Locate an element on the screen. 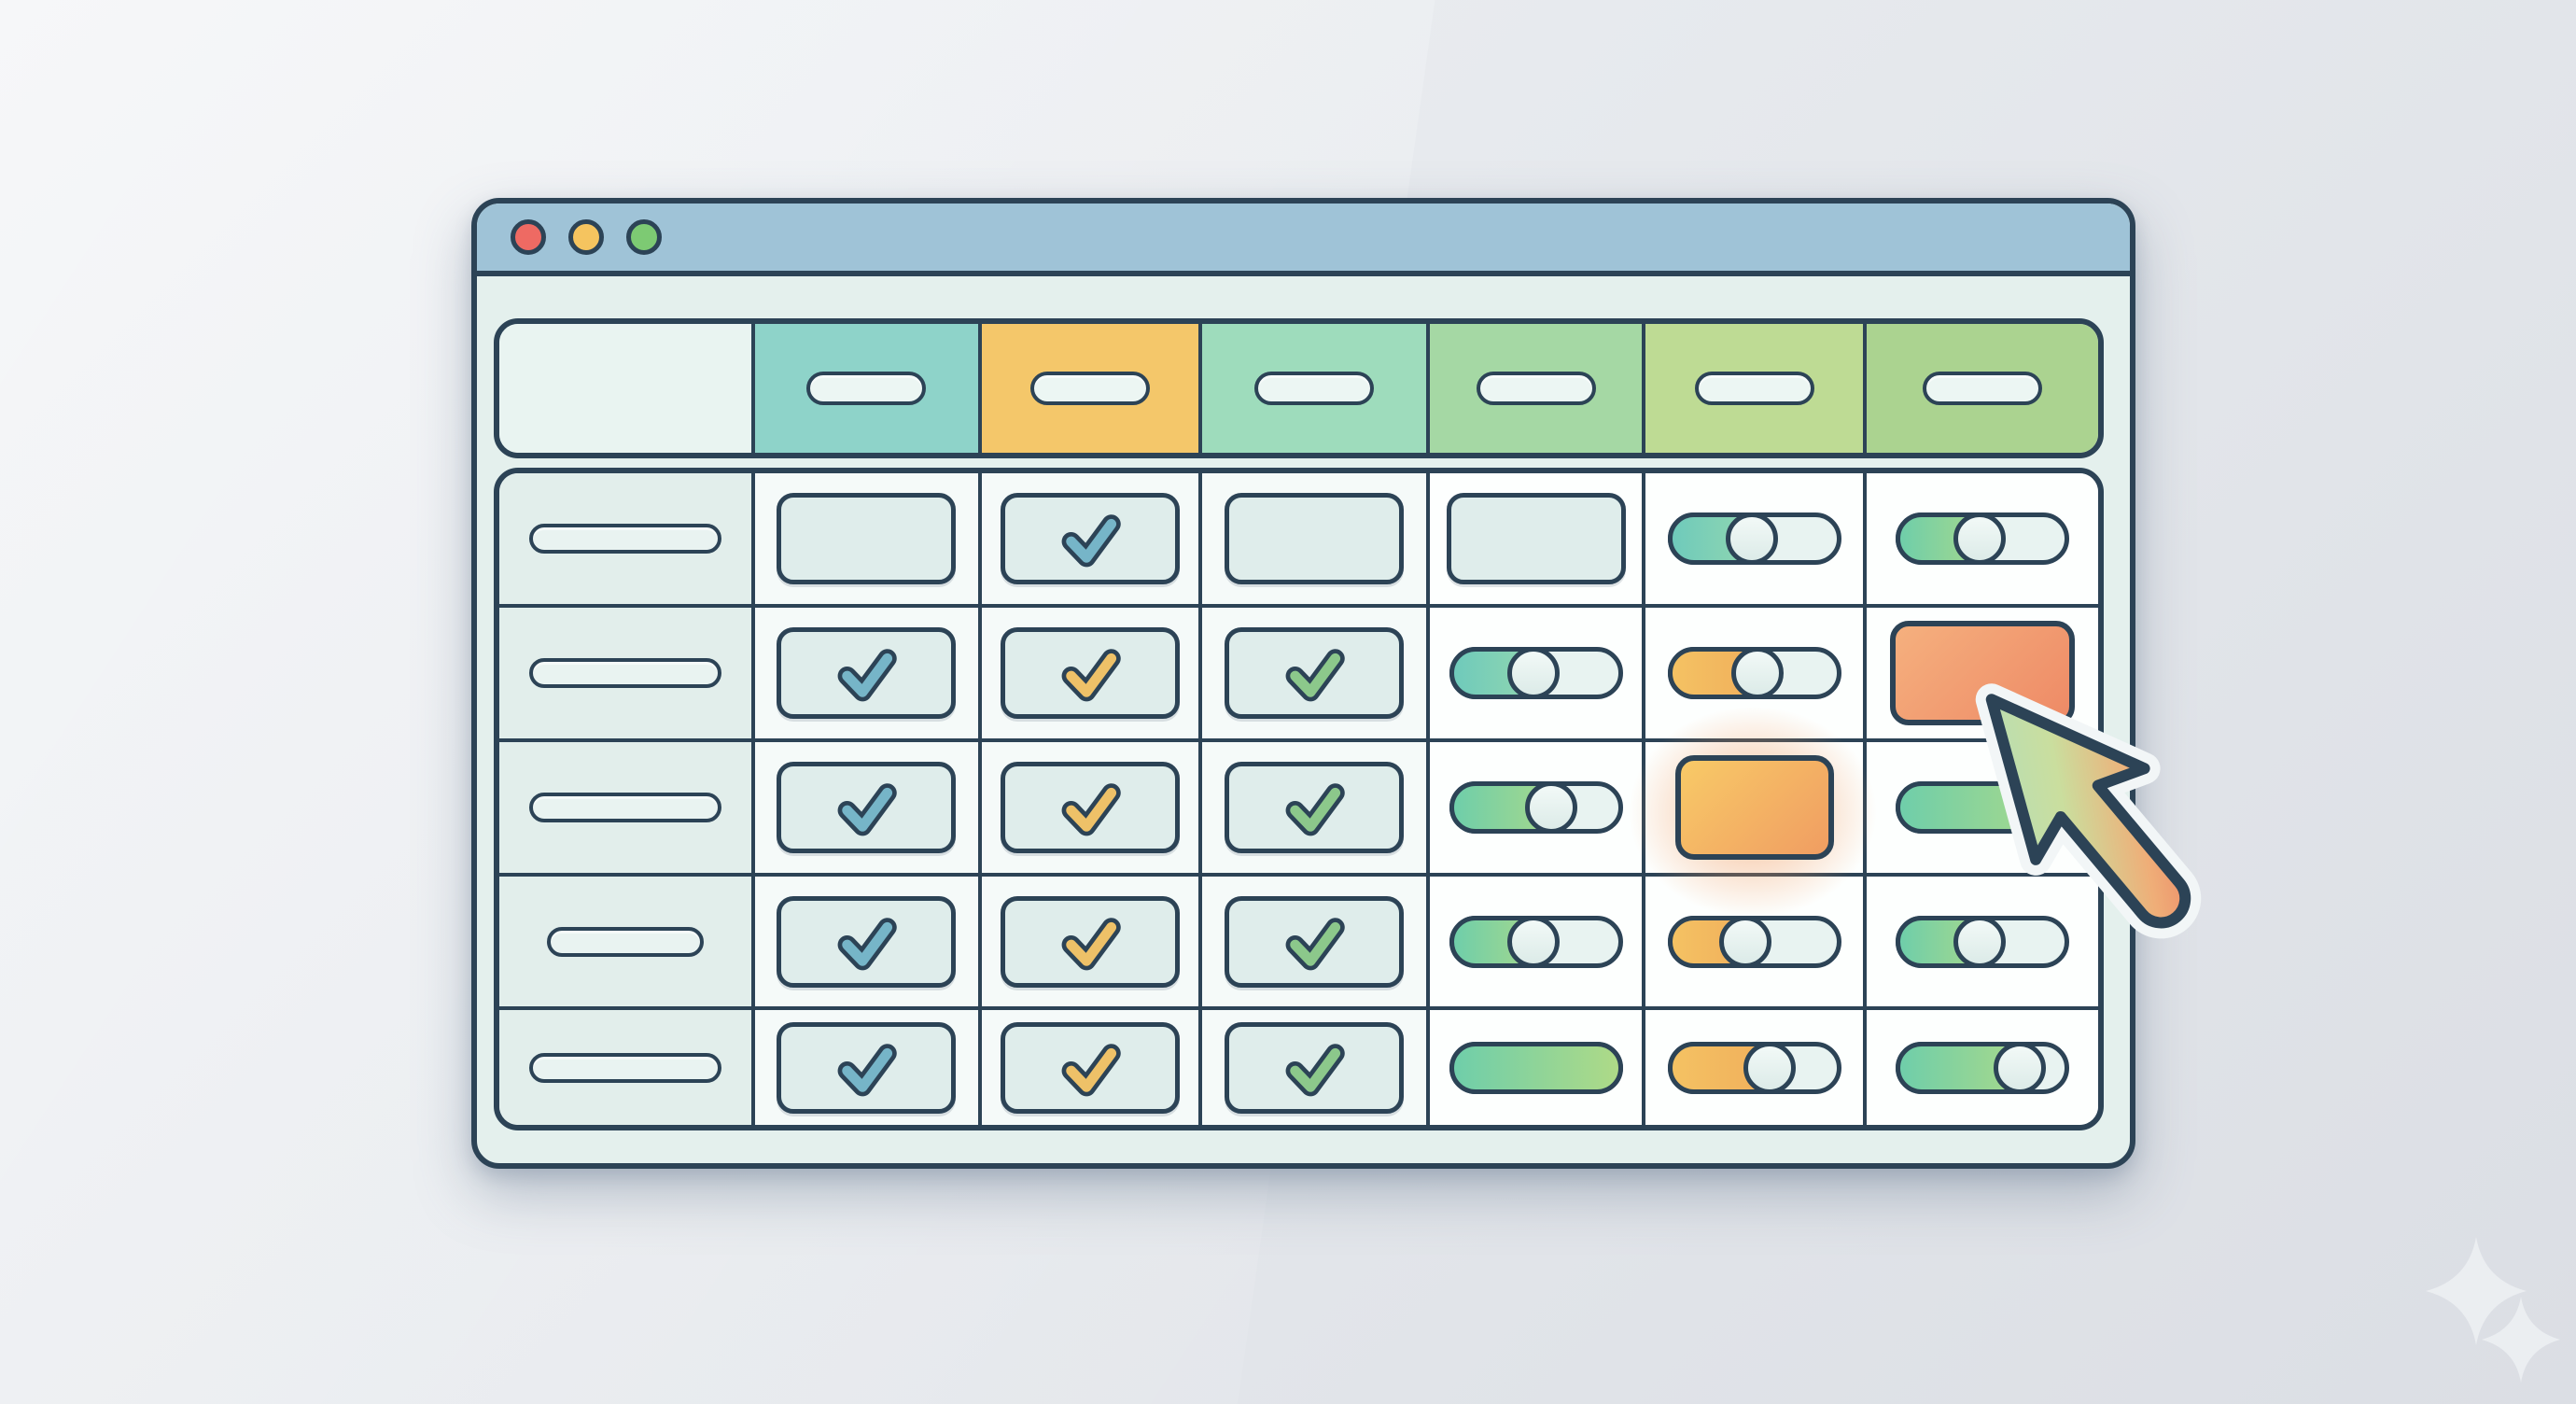 This screenshot has width=2576, height=1404. cell-r5-c1 is located at coordinates (627, 1067).